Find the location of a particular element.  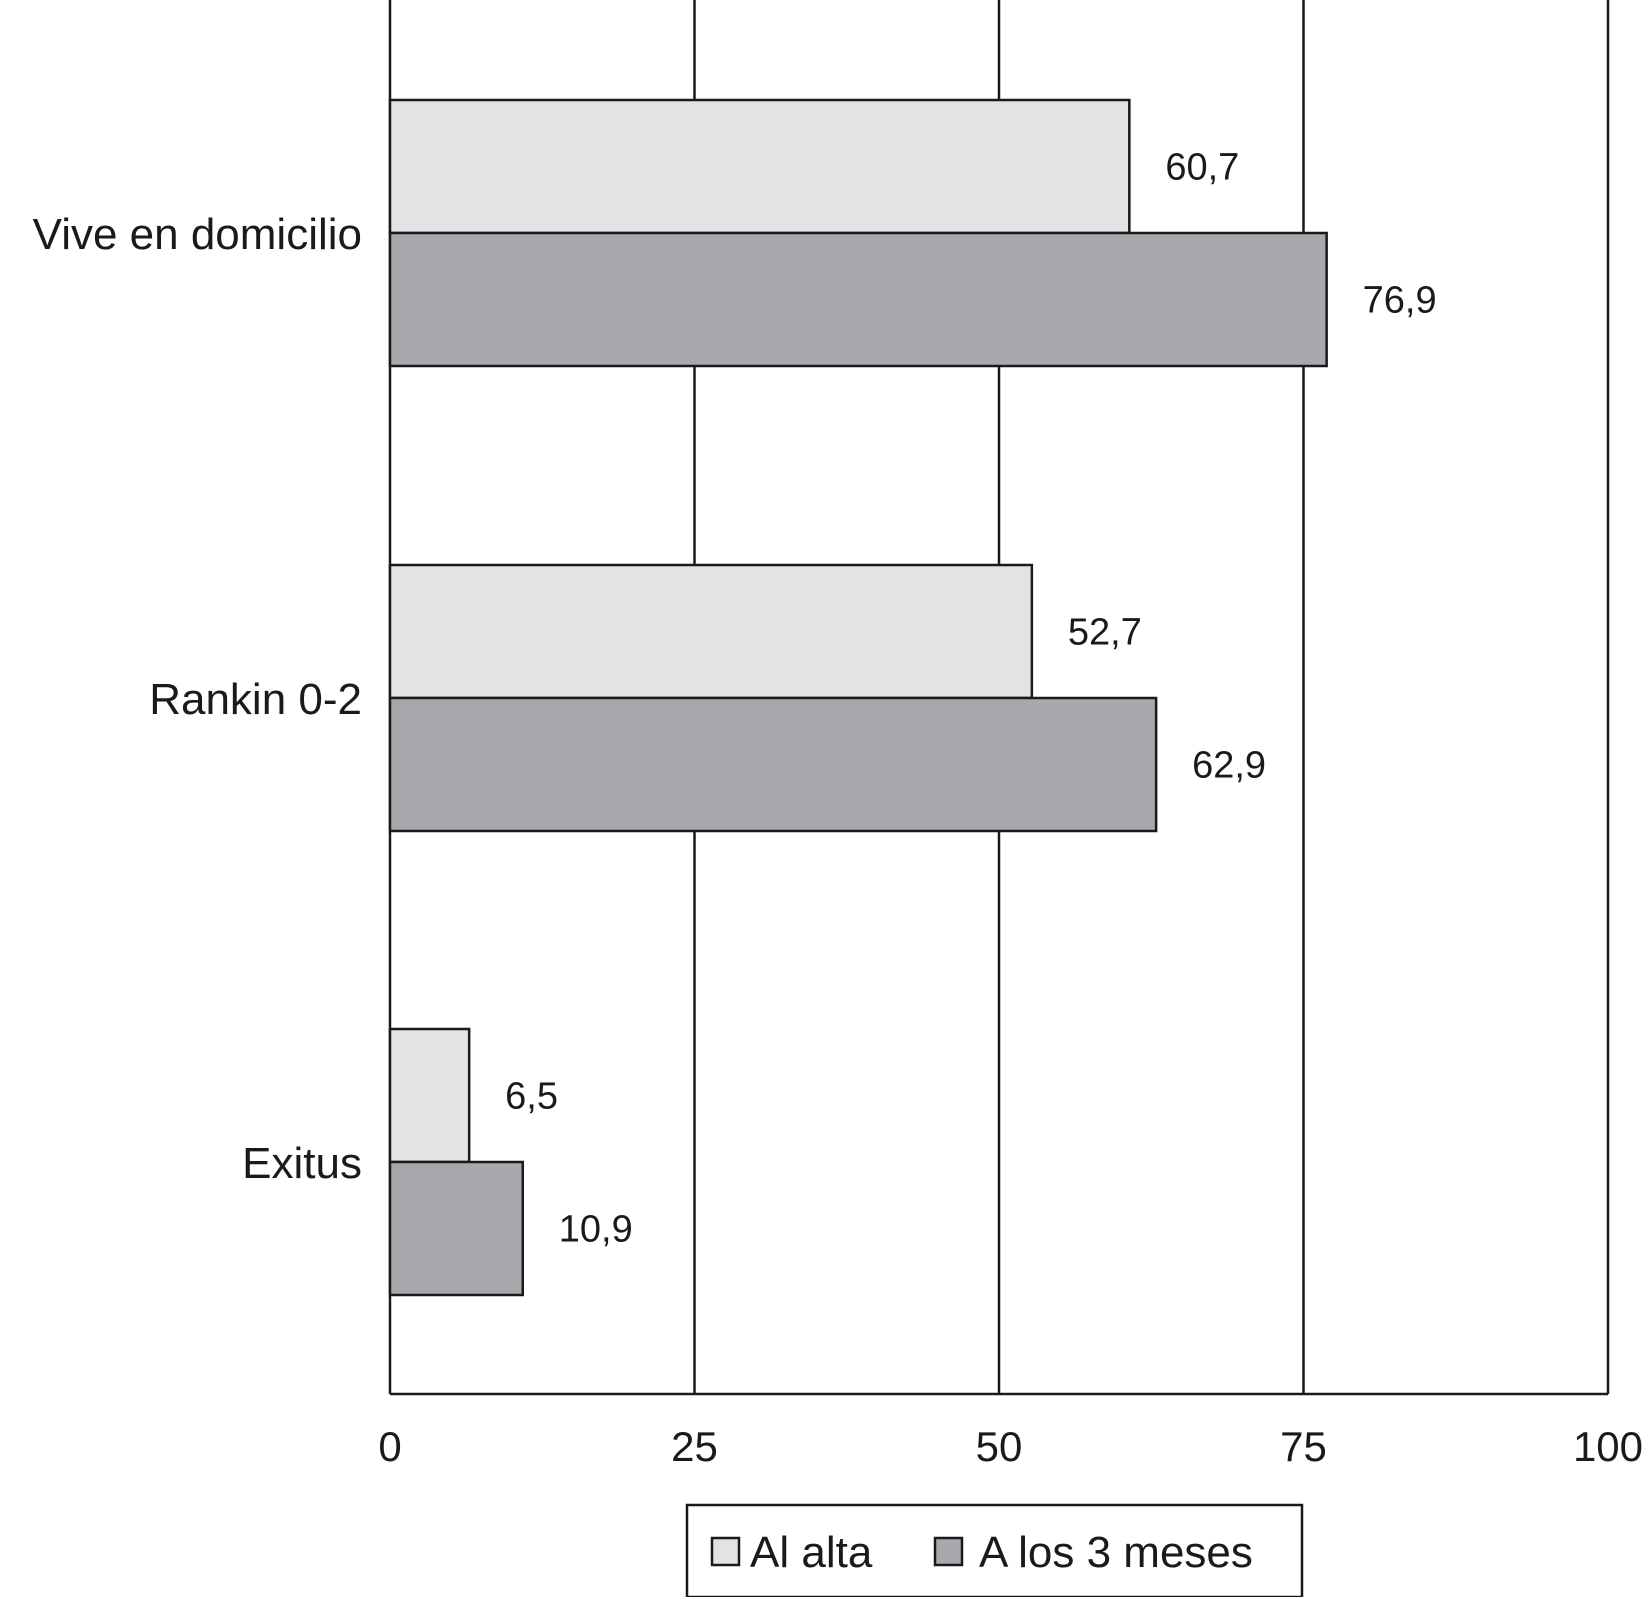

category-label-0: Vive en domicilio is located at coordinates (197, 234).